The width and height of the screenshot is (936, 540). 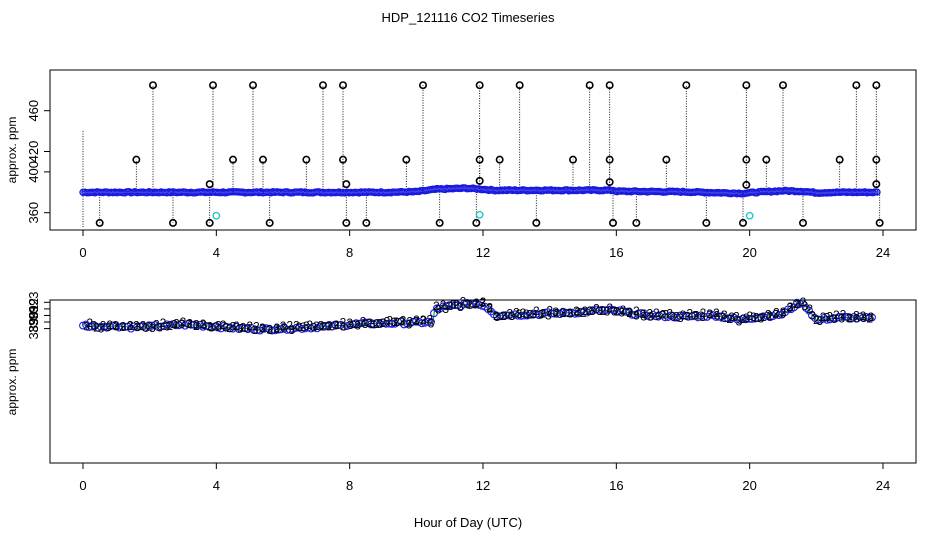 I want to click on top-x-tick-label: 8, so click(x=349, y=252).